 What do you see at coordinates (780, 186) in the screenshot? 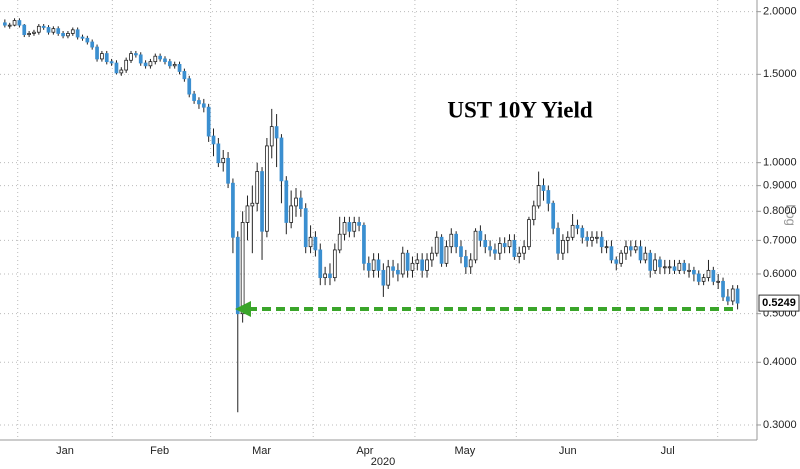
I see `y-tick-label: 0.9000` at bounding box center [780, 186].